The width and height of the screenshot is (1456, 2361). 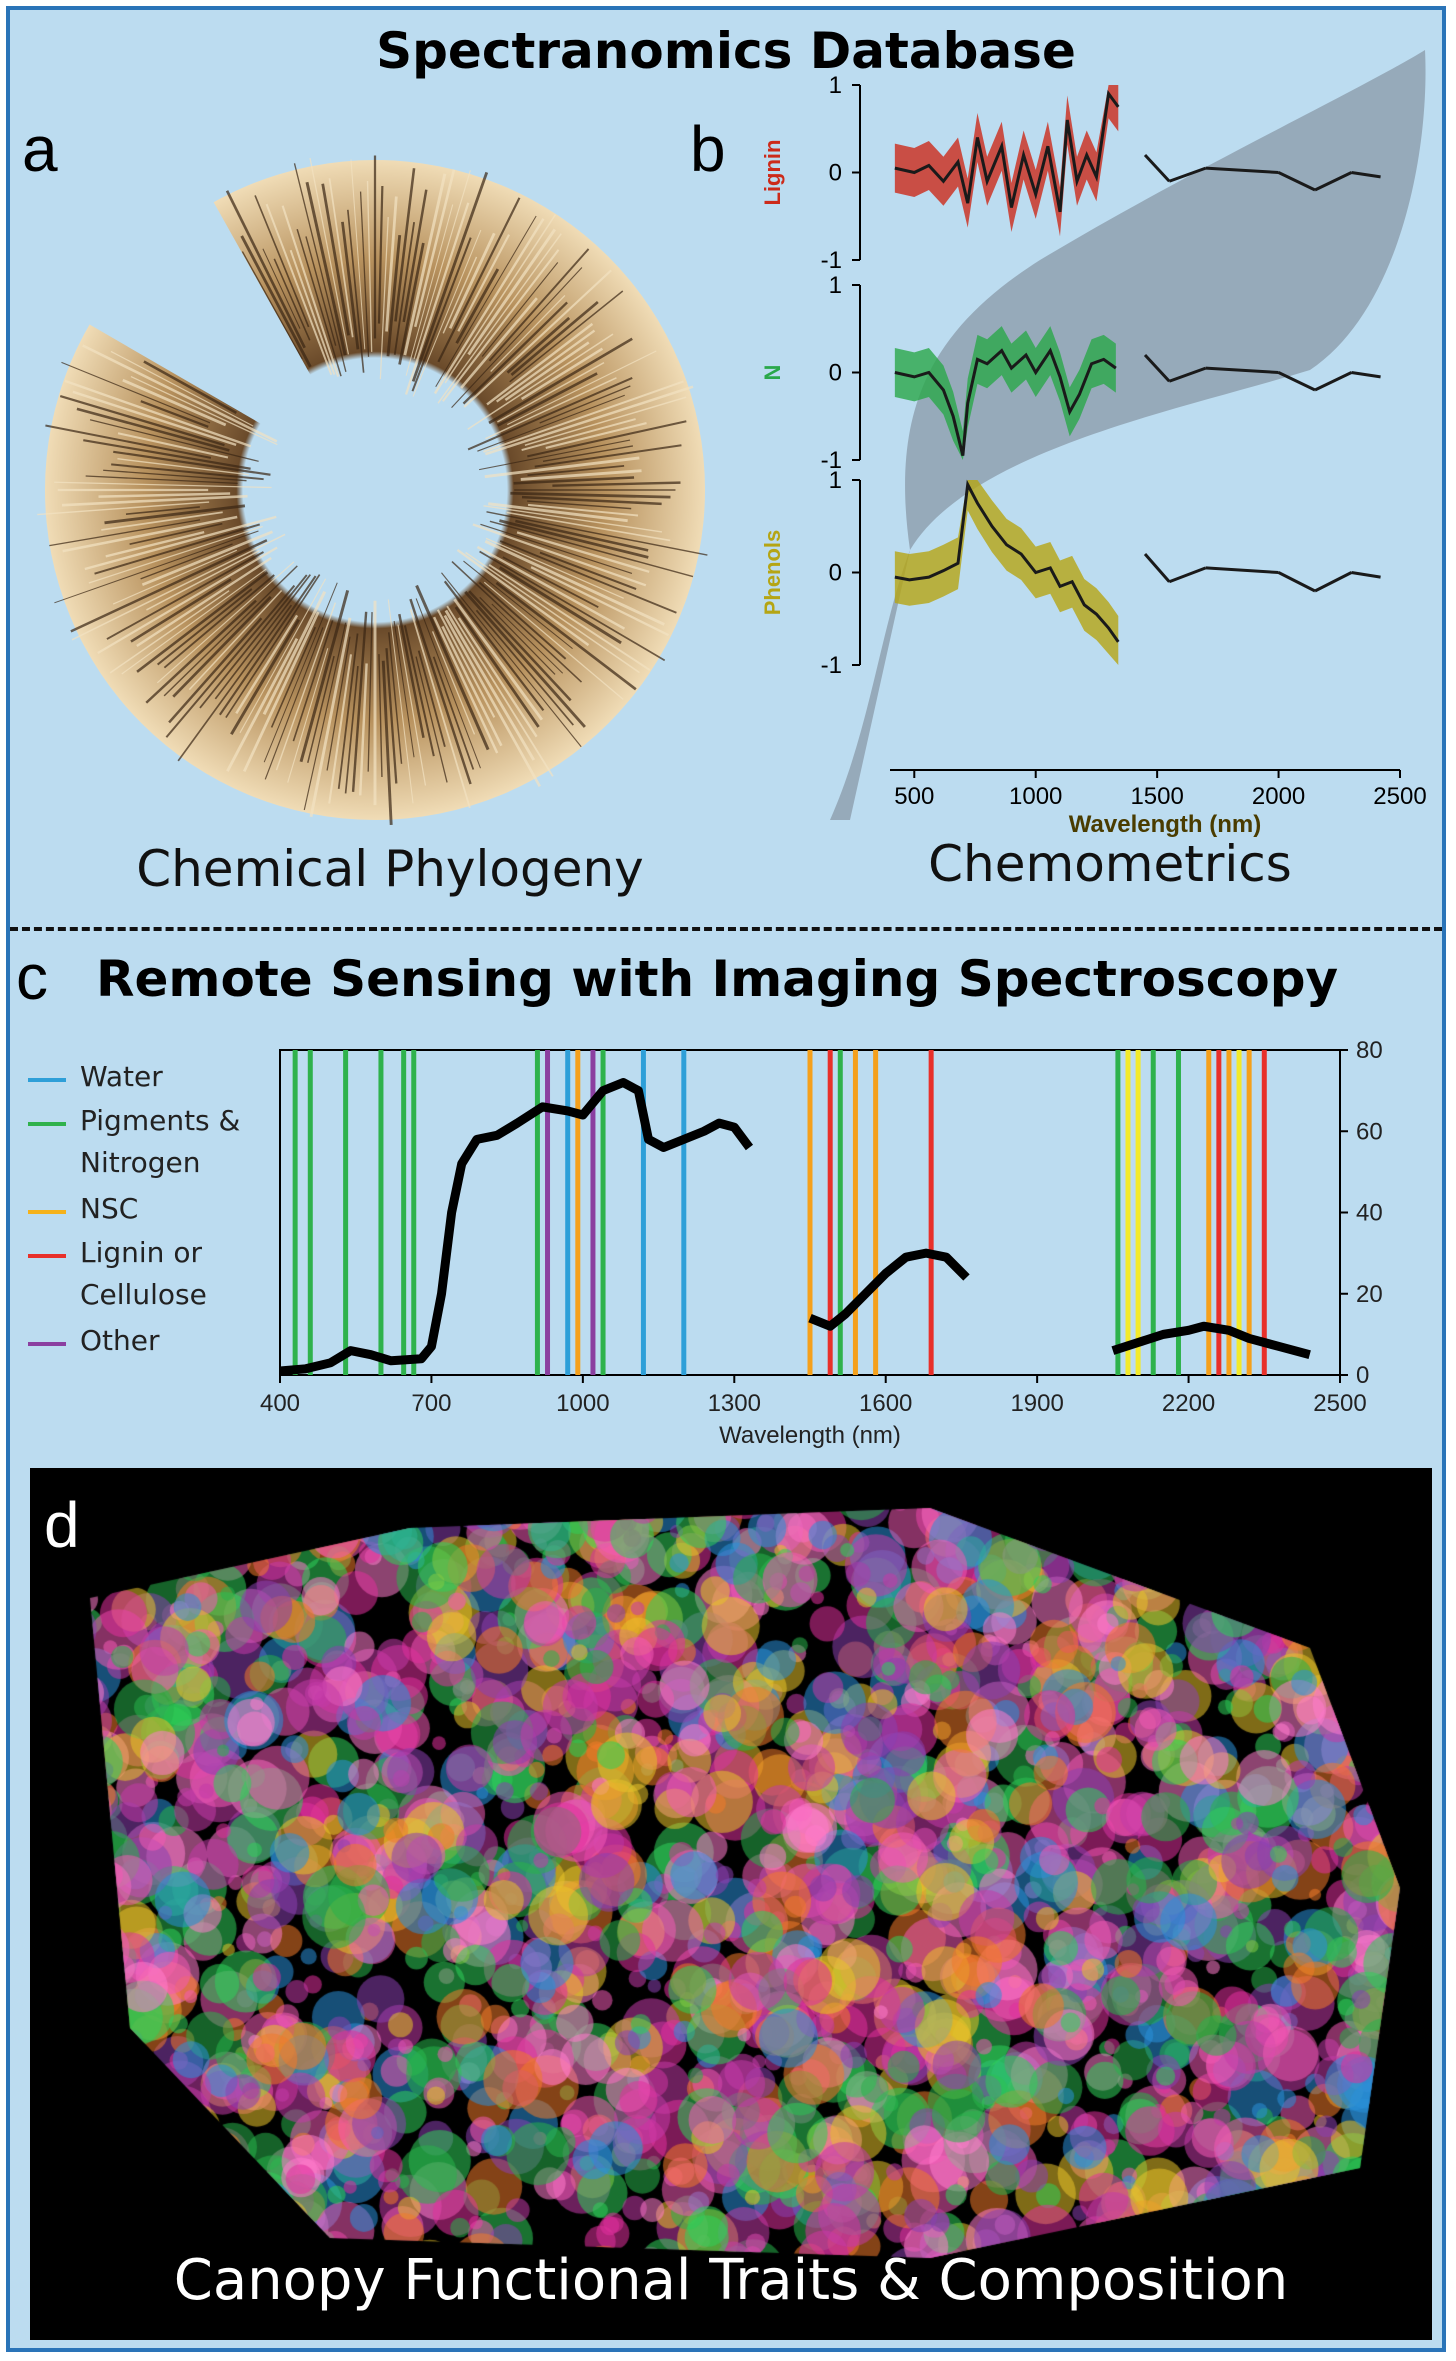 What do you see at coordinates (914, 796) in the screenshot?
I see `x-tick-label: 500` at bounding box center [914, 796].